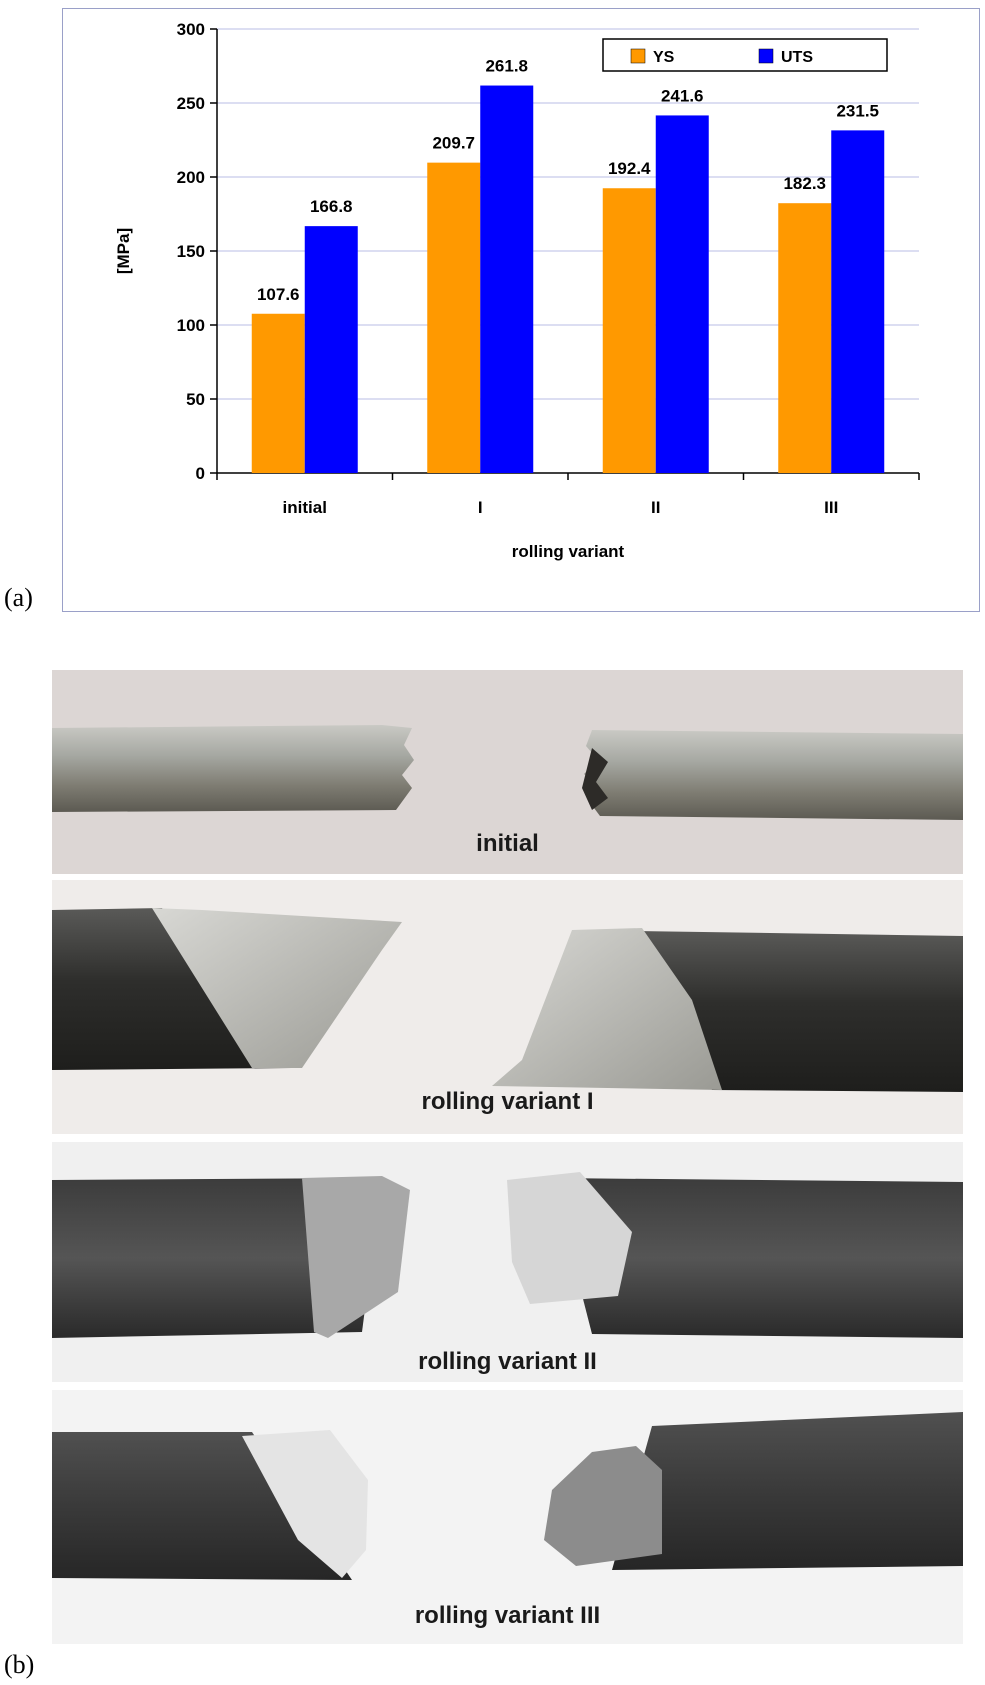 The height and width of the screenshot is (1685, 985). I want to click on photo-caption: rolling variant I, so click(507, 1101).